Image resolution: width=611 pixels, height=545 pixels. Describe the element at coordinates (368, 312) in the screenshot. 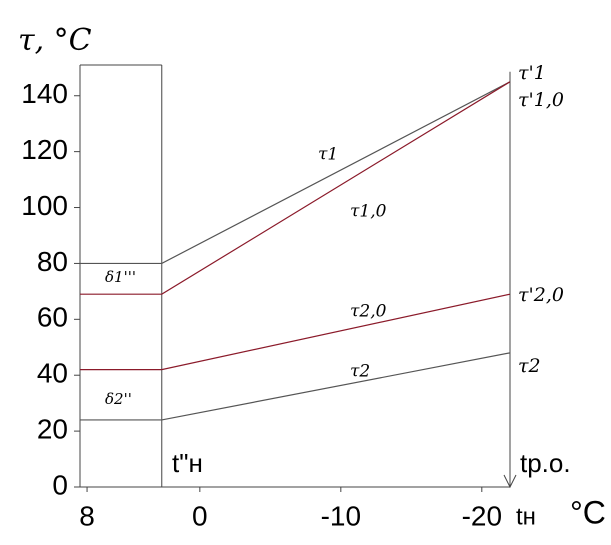

I see `series-label: τ2,0` at that location.